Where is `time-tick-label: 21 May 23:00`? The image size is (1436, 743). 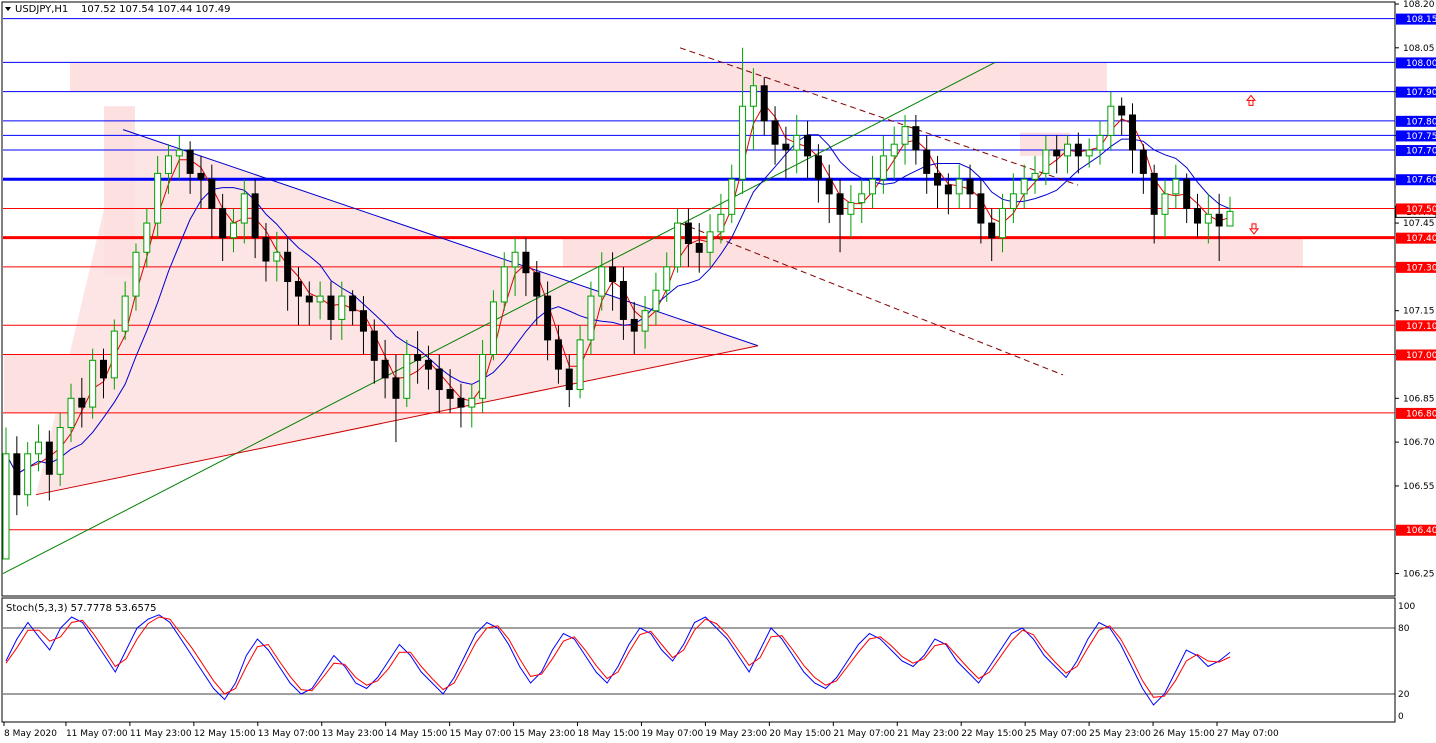 time-tick-label: 21 May 23:00 is located at coordinates (928, 734).